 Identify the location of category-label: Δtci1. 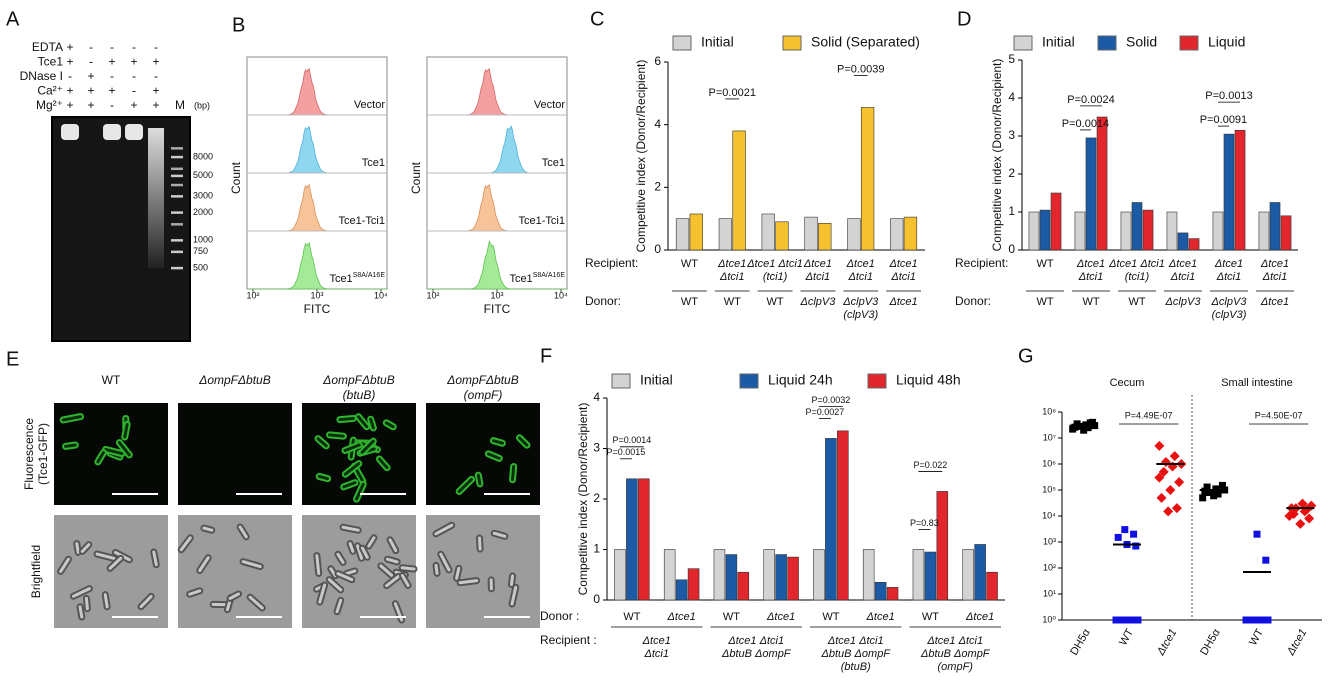
(1229, 277).